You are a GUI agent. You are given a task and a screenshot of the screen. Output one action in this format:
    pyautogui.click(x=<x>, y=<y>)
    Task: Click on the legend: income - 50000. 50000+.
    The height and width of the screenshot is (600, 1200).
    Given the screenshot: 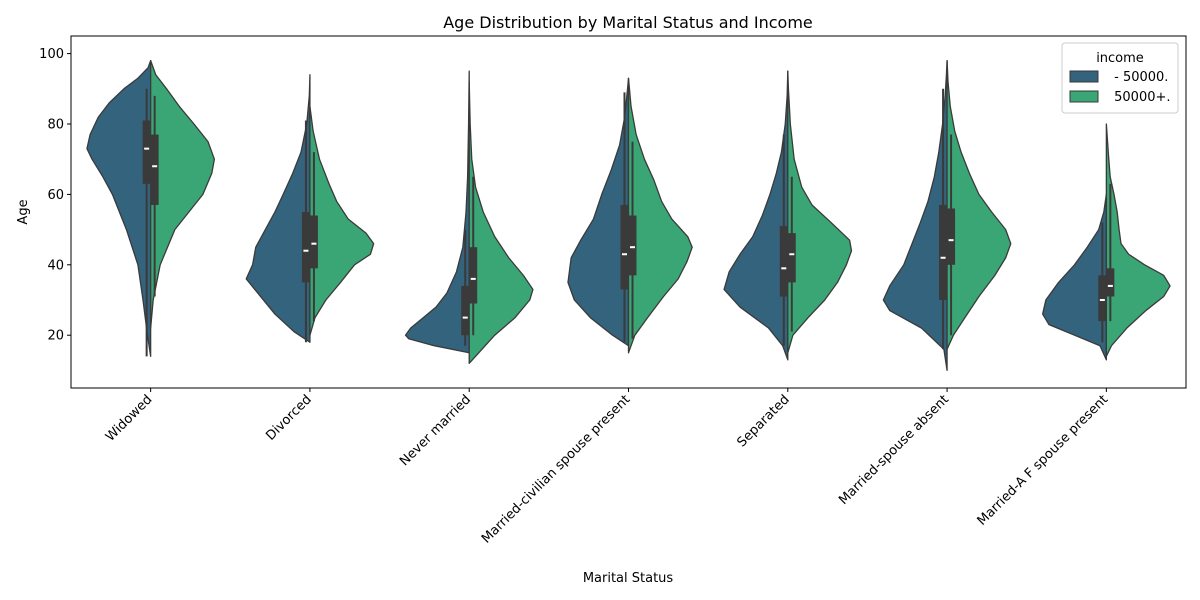 What is the action you would take?
    pyautogui.click(x=1120, y=78)
    